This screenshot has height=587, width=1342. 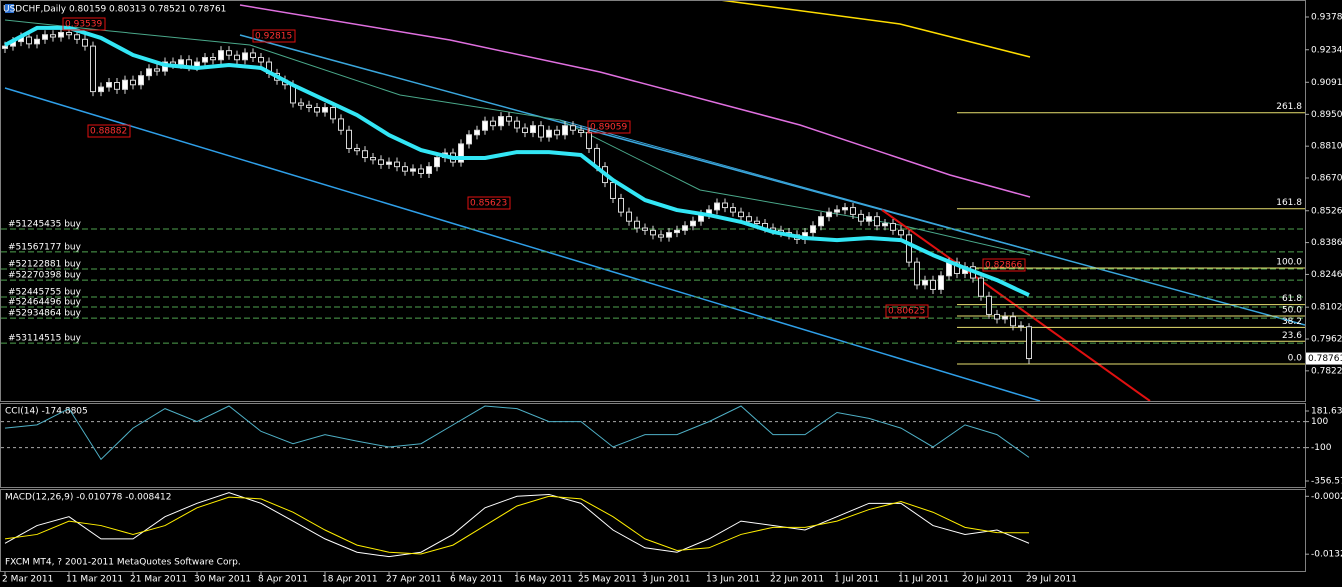 I want to click on order-label: #51567177 buy, so click(x=45, y=247).